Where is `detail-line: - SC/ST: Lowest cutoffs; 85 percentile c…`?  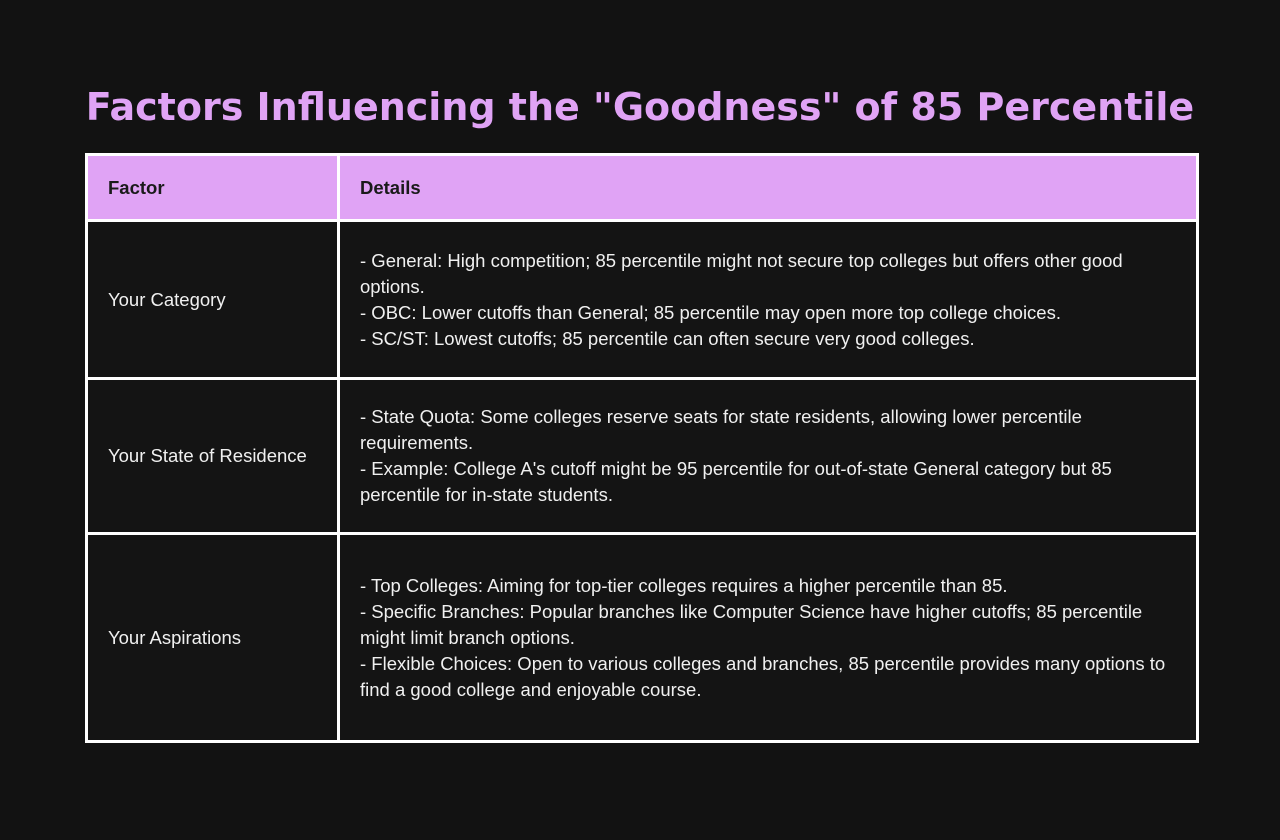 detail-line: - SC/ST: Lowest cutoffs; 85 percentile c… is located at coordinates (667, 338).